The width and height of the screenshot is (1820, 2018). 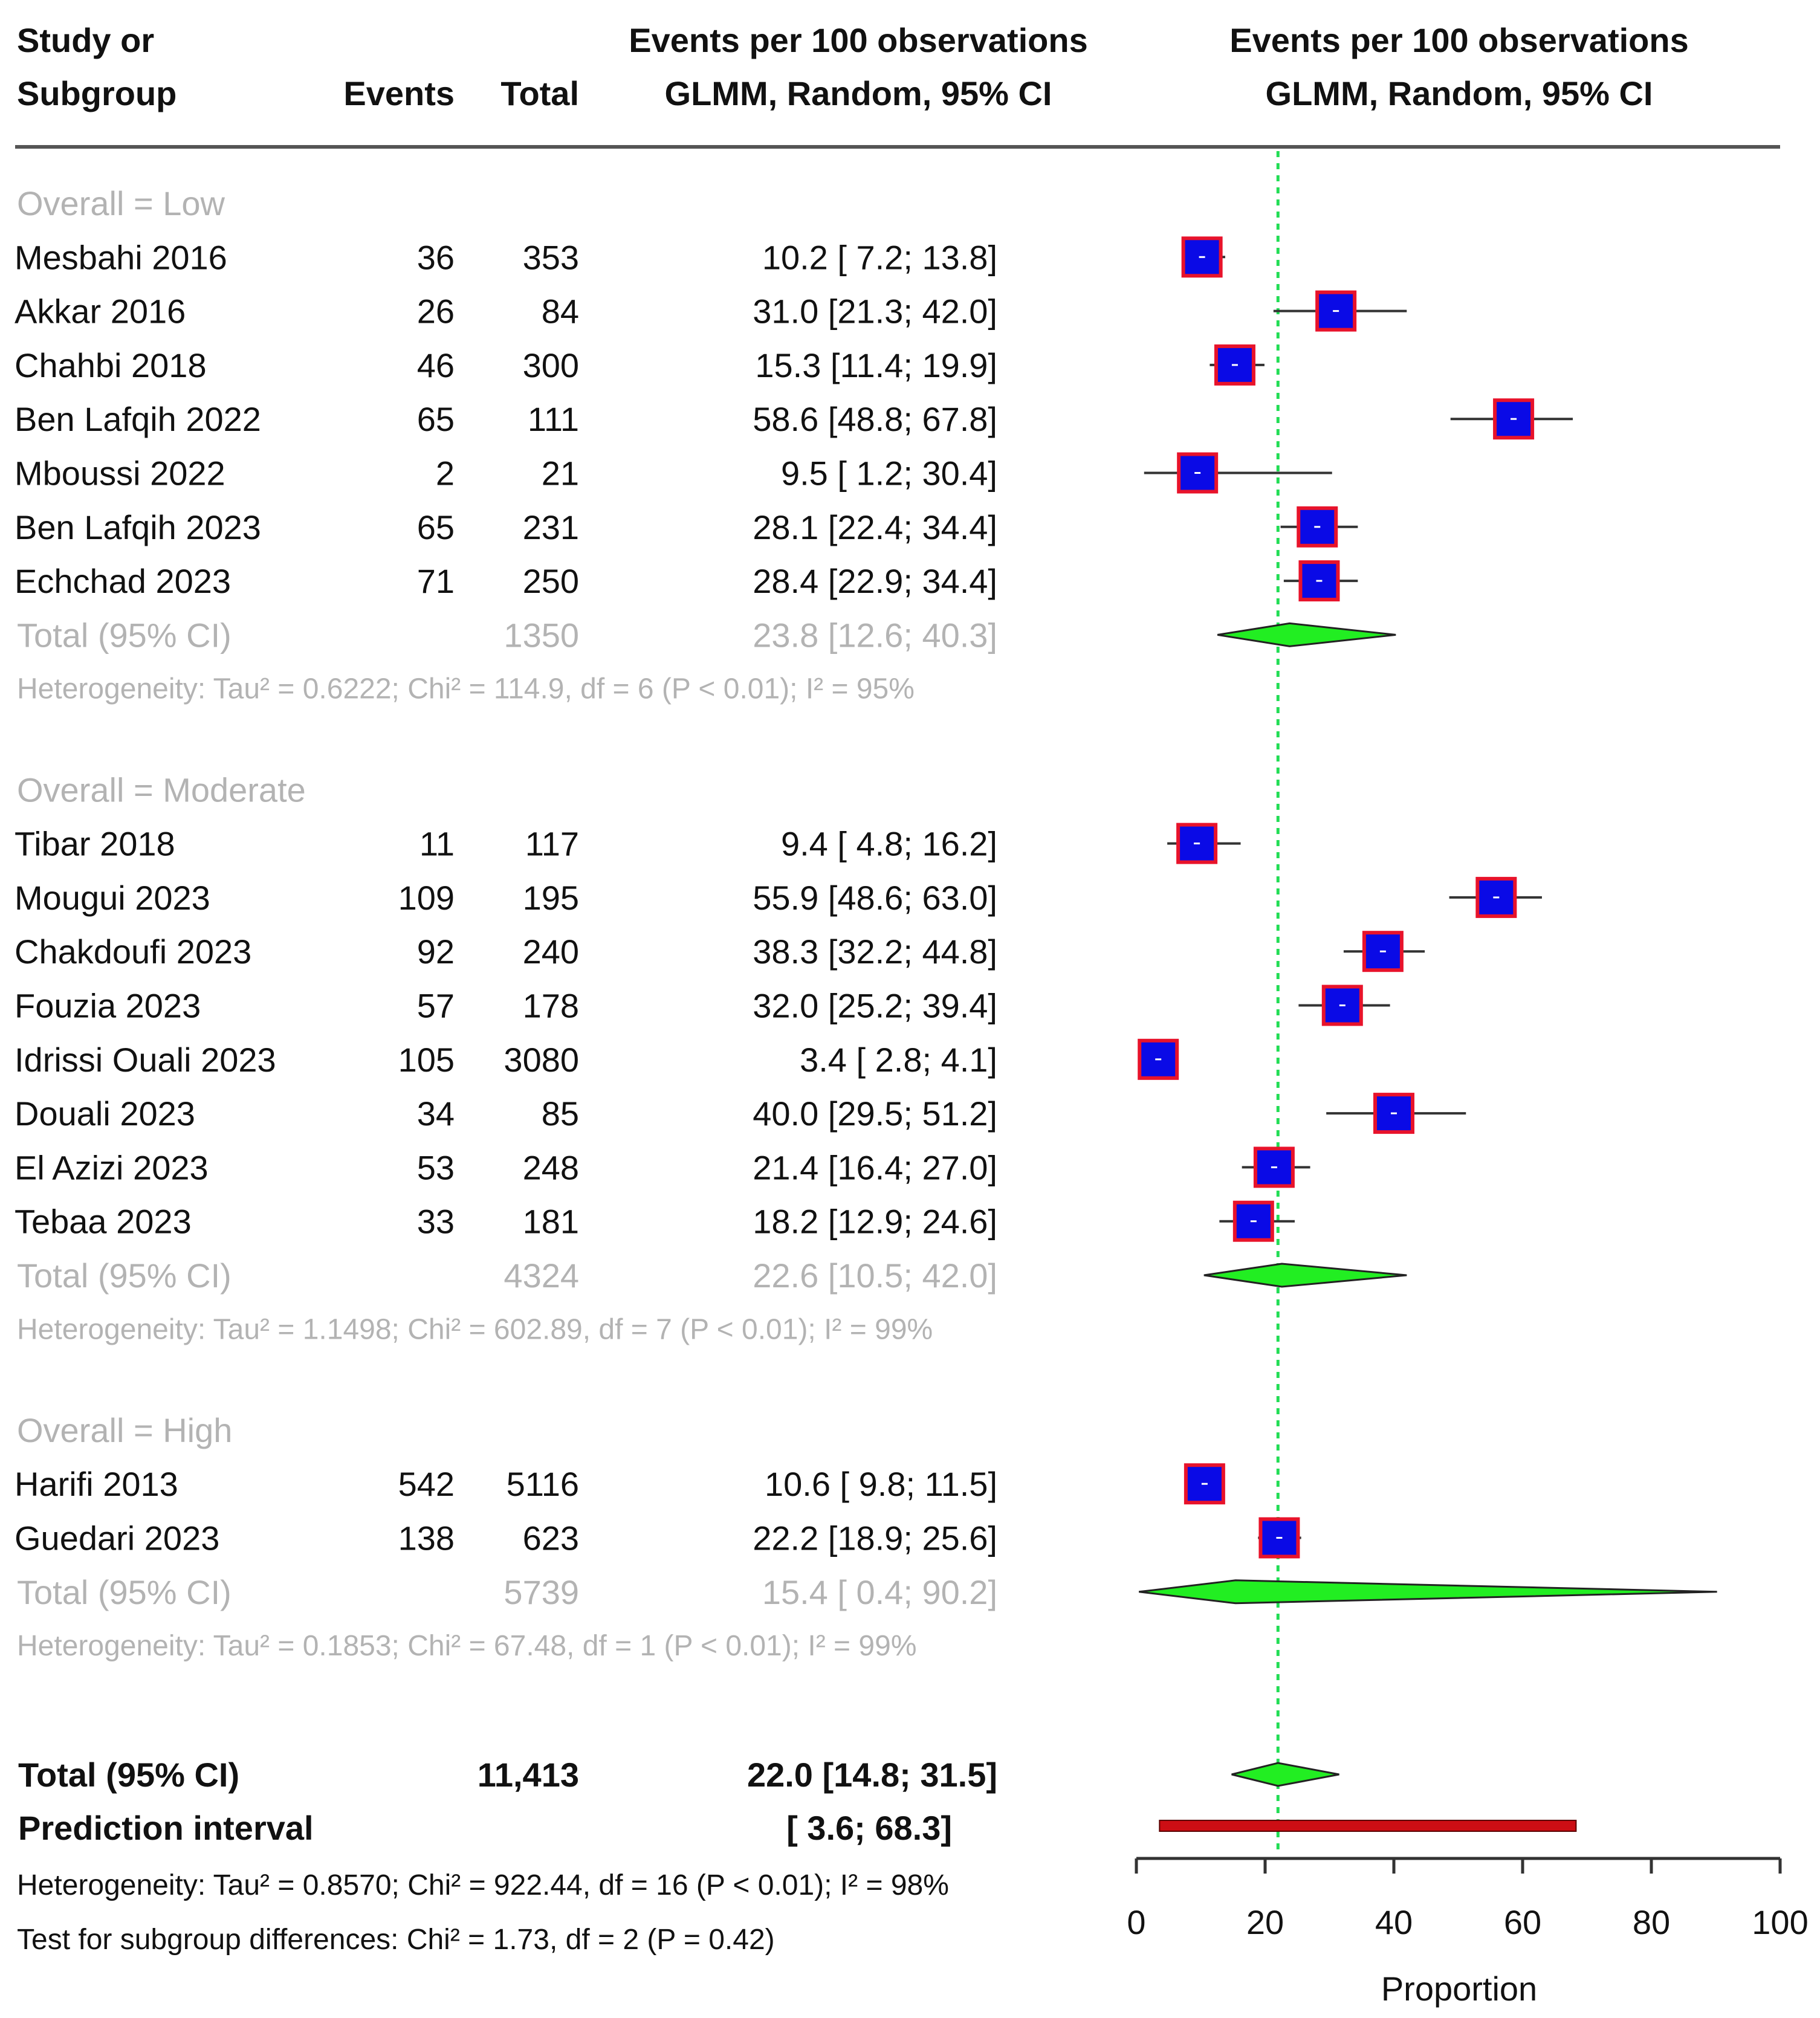 What do you see at coordinates (111, 365) in the screenshot?
I see `study-name: Chahbi 2018` at bounding box center [111, 365].